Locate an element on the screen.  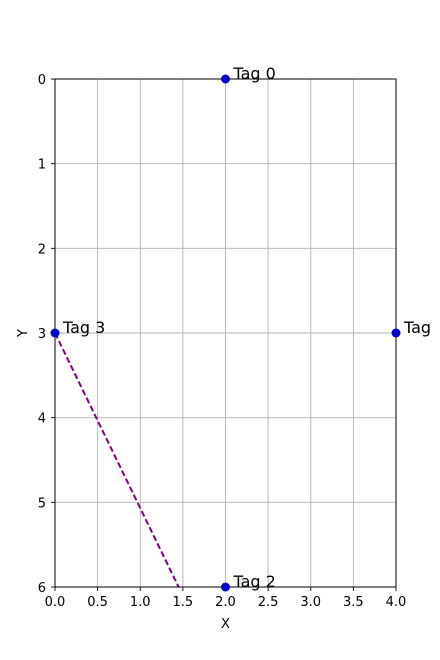
y-tick-label: 1 is located at coordinates (42, 165).